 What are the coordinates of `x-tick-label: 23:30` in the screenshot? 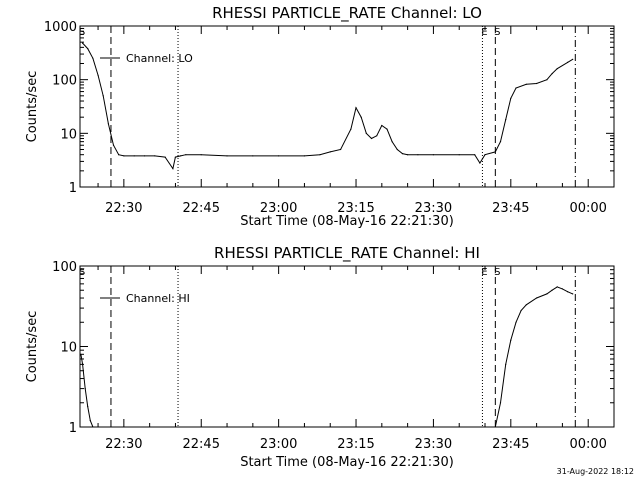 It's located at (433, 208).